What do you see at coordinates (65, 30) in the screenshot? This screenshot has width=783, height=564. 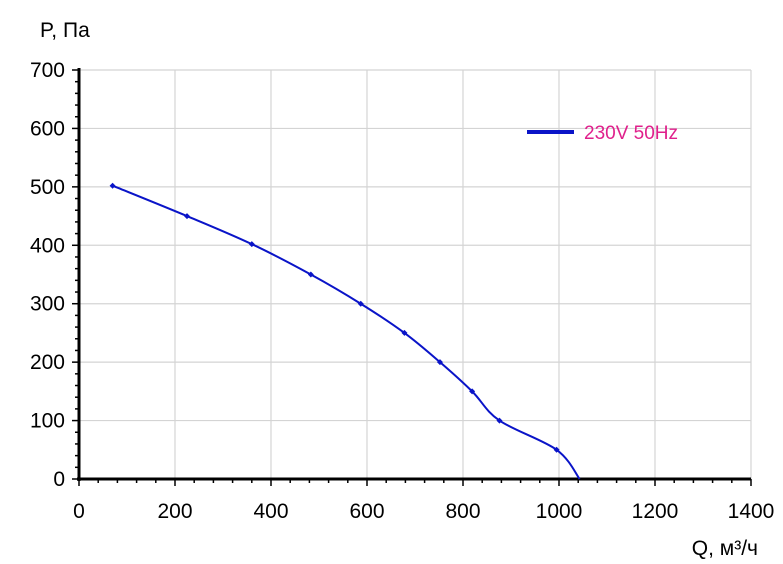 I see `y-axis-label: P, Па` at bounding box center [65, 30].